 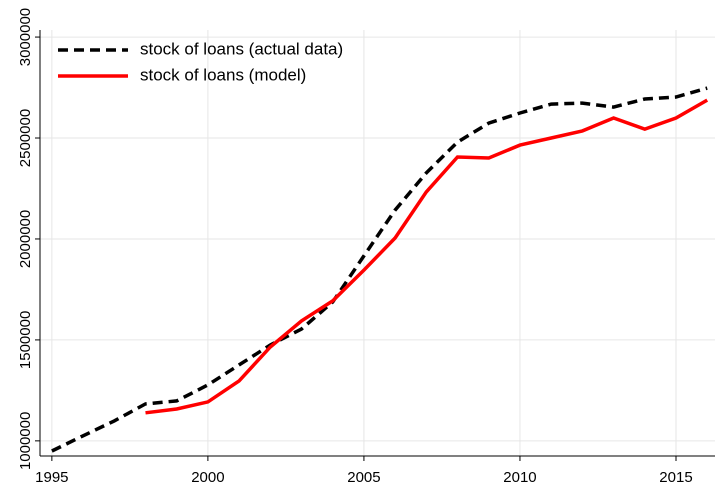 What do you see at coordinates (25, 239) in the screenshot?
I see `y-tick-label: 2000000` at bounding box center [25, 239].